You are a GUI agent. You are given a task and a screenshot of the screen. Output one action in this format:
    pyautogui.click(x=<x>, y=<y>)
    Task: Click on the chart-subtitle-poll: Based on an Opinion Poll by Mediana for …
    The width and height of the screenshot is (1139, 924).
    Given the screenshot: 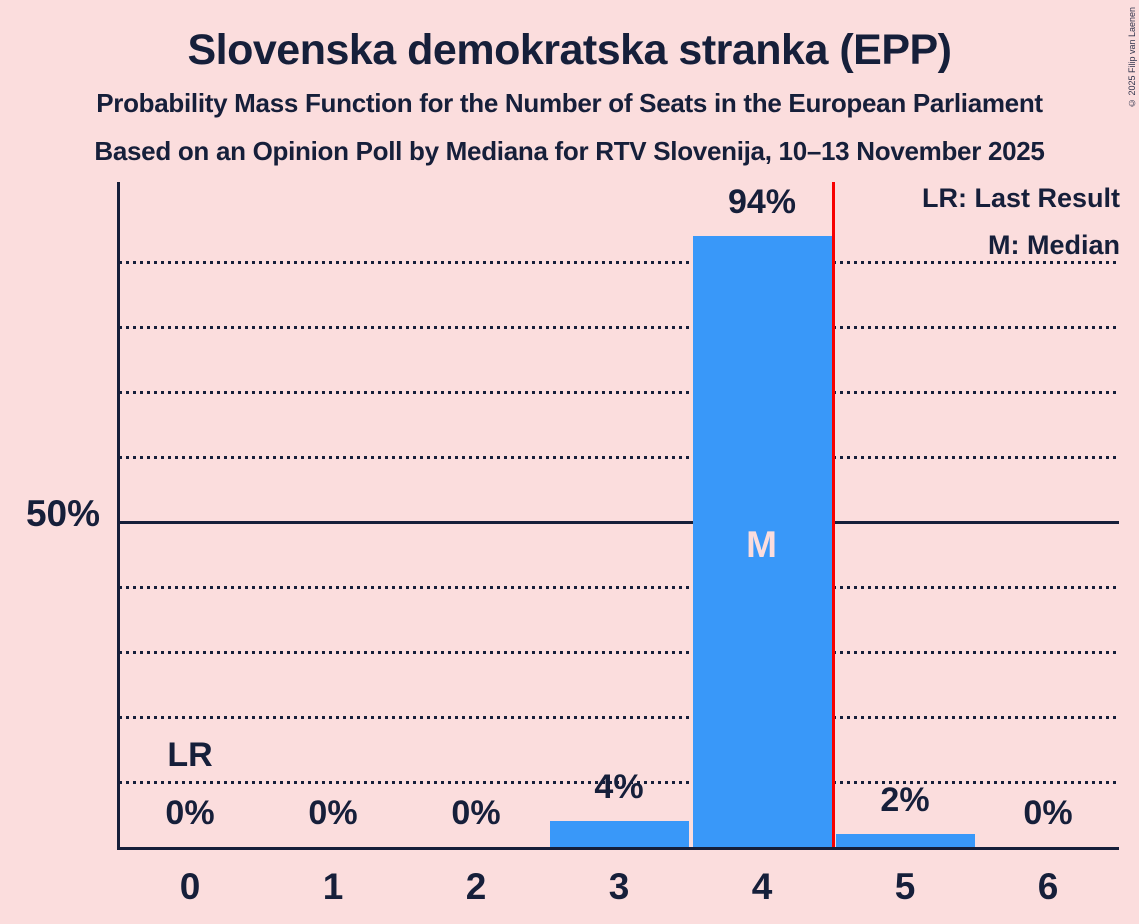 What is the action you would take?
    pyautogui.click(x=569, y=151)
    